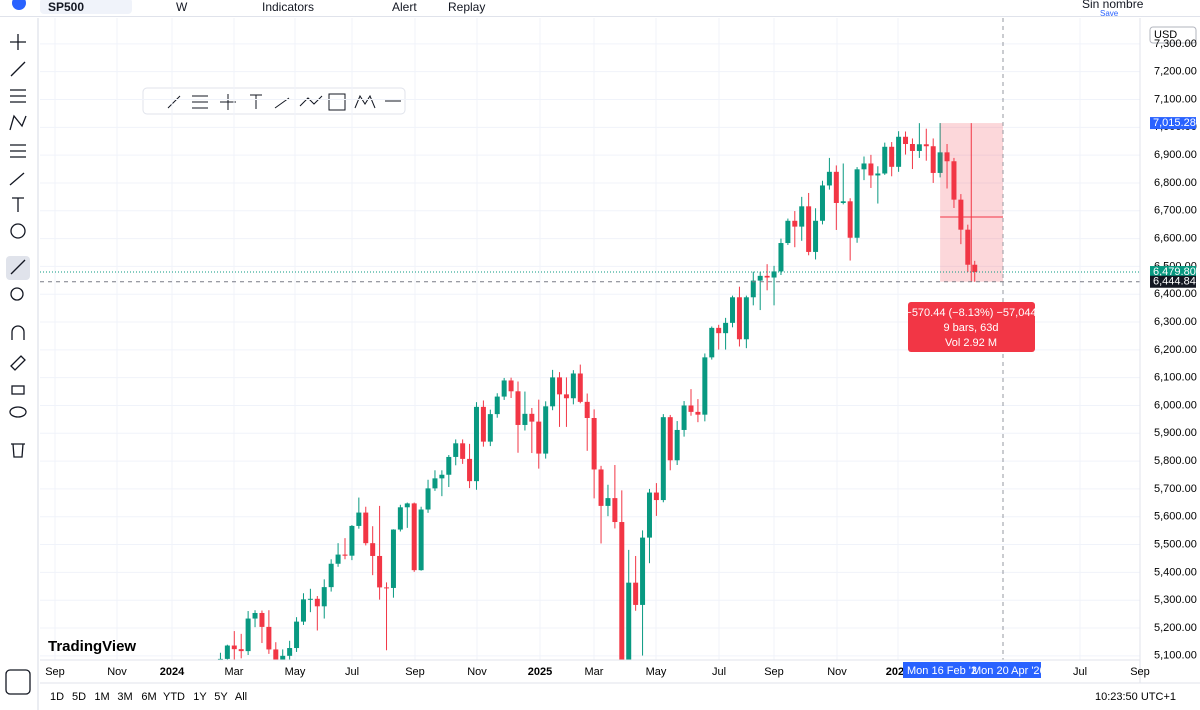 The image size is (1200, 710). Describe the element at coordinates (18, 450) in the screenshot. I see `trash-tool` at that location.